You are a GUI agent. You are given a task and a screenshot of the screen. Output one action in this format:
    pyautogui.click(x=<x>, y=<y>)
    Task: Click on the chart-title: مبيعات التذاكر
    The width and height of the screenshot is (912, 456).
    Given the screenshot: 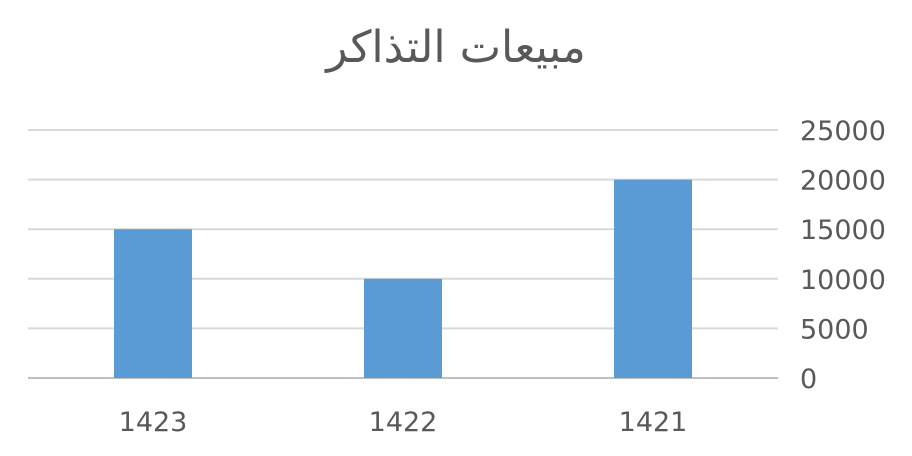 What is the action you would take?
    pyautogui.click(x=456, y=47)
    